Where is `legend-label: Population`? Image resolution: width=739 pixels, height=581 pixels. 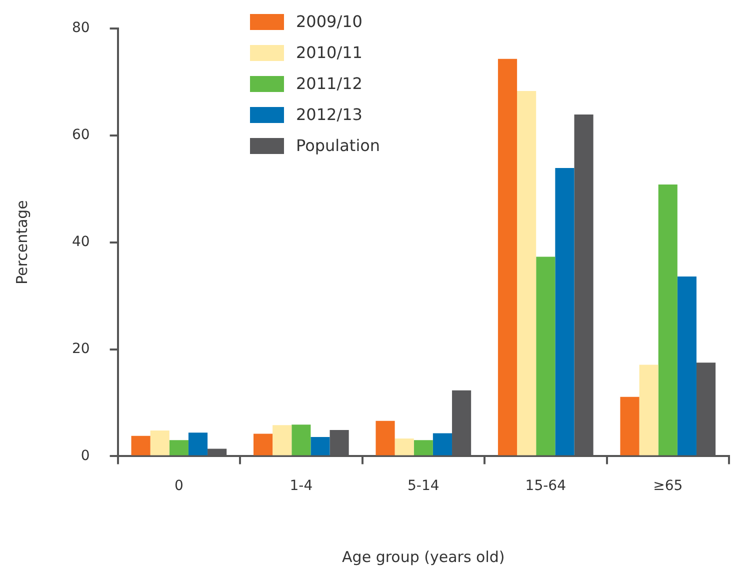 legend-label: Population is located at coordinates (338, 145).